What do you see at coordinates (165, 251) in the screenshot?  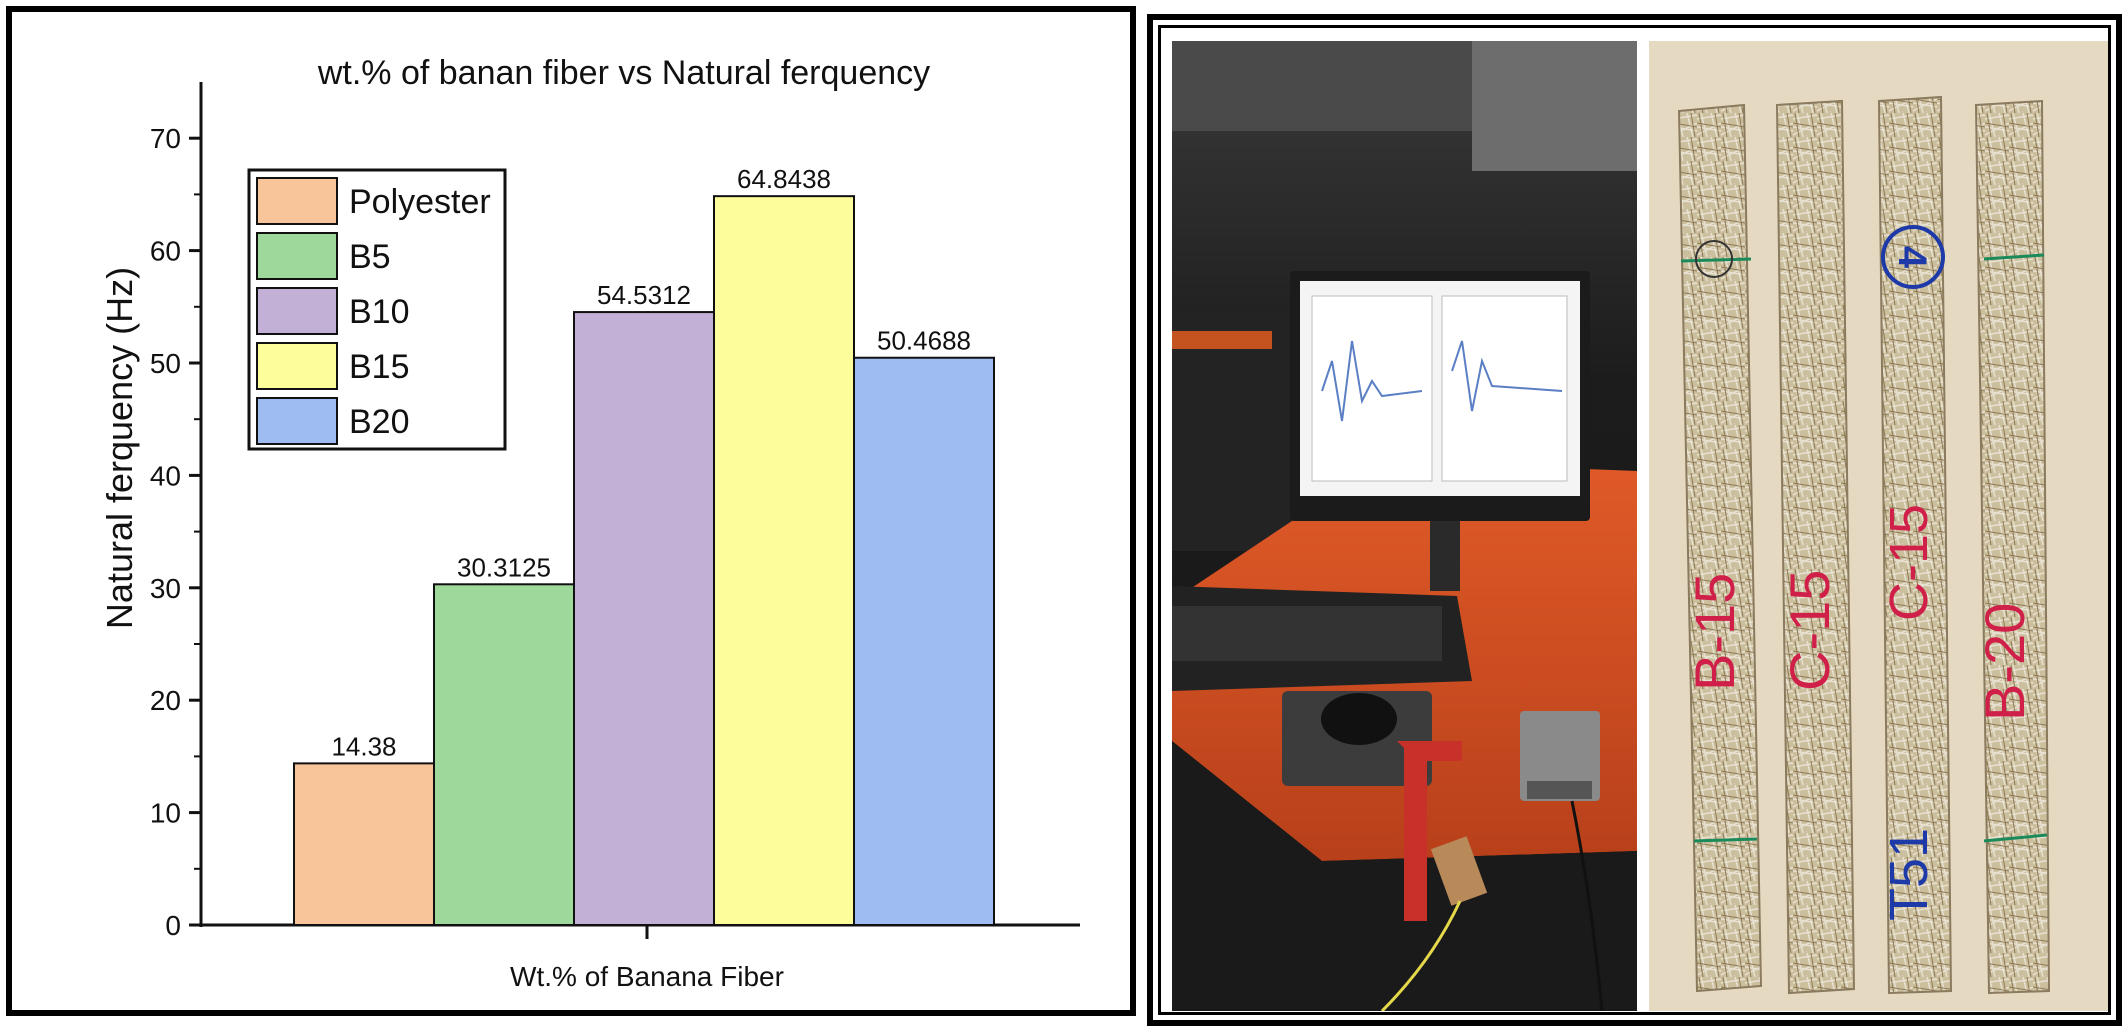 I see `y-tick-label: 60` at bounding box center [165, 251].